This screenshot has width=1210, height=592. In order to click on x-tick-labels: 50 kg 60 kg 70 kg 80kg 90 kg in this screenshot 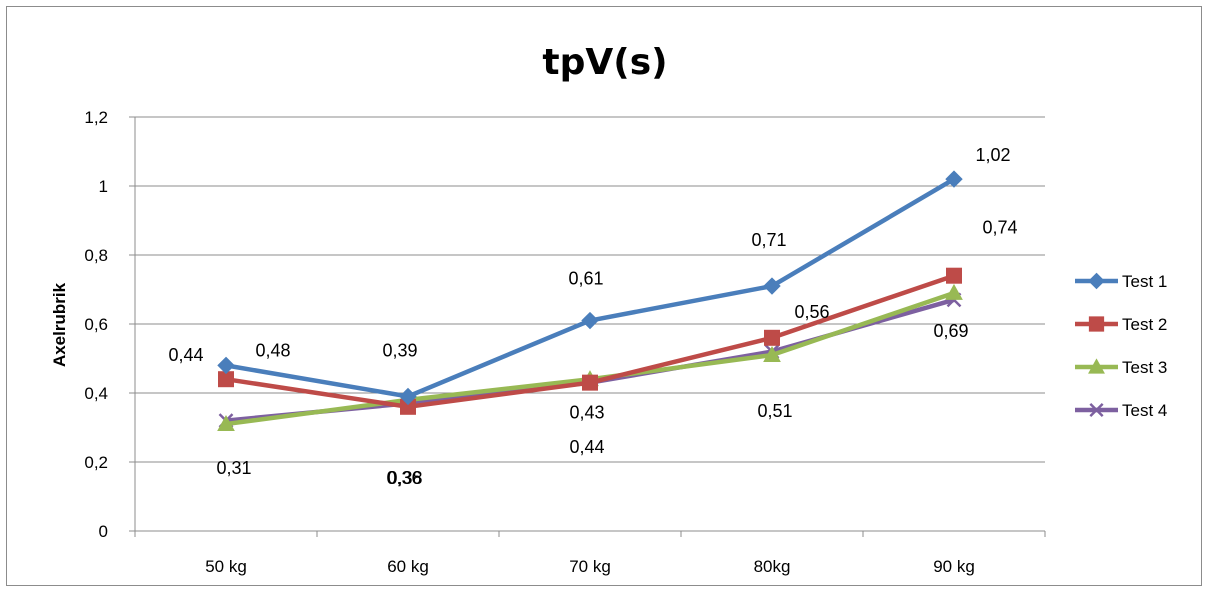, I will do `click(590, 566)`.